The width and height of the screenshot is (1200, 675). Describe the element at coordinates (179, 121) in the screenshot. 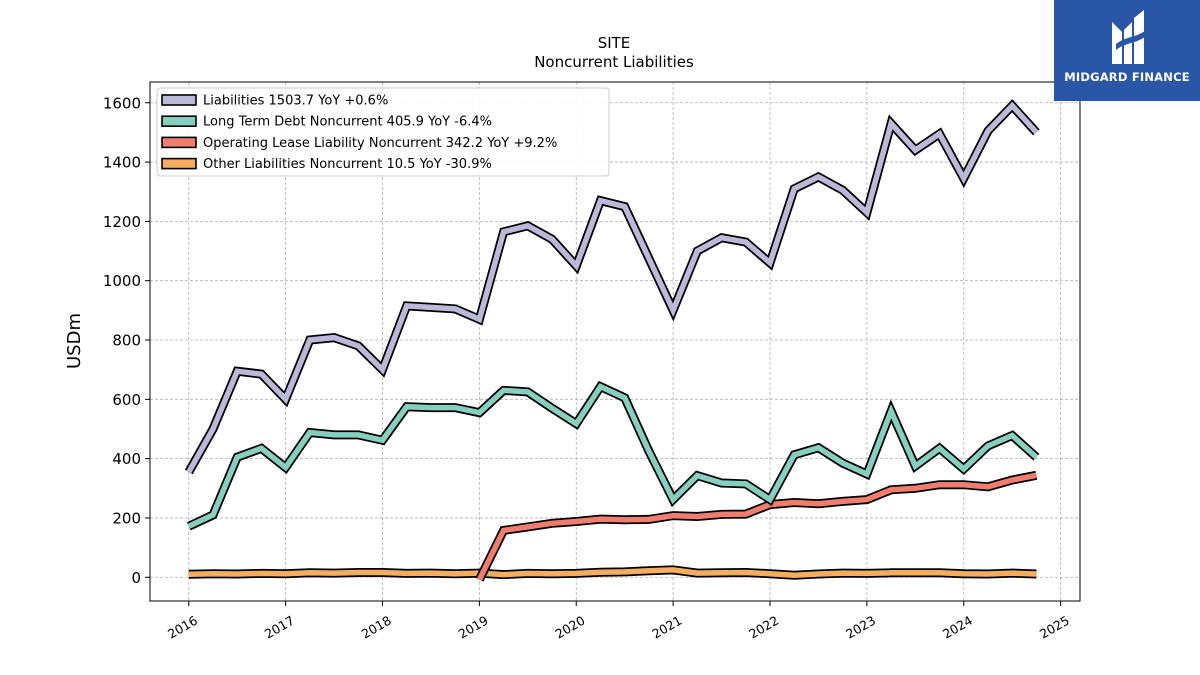

I see `legend-swatch-long-term-debt-noncurrent` at that location.